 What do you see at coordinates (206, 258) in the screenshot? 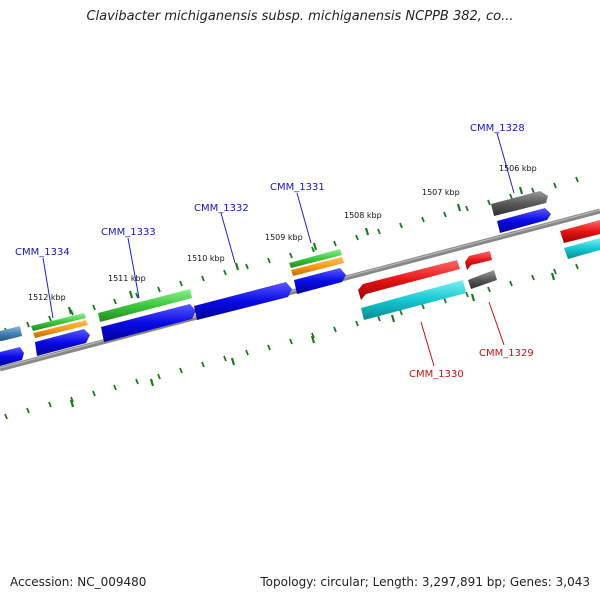
I see `kbp-label-1510: 1510 kbp` at bounding box center [206, 258].